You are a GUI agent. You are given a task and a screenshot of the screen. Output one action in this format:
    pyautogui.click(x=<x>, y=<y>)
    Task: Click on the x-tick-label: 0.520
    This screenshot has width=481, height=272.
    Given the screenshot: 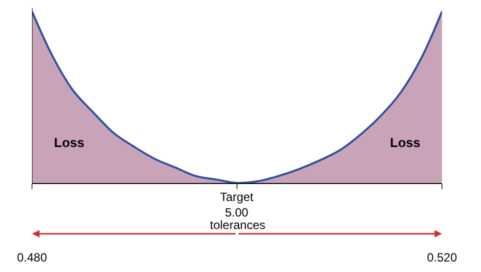 What is the action you would take?
    pyautogui.click(x=442, y=257)
    